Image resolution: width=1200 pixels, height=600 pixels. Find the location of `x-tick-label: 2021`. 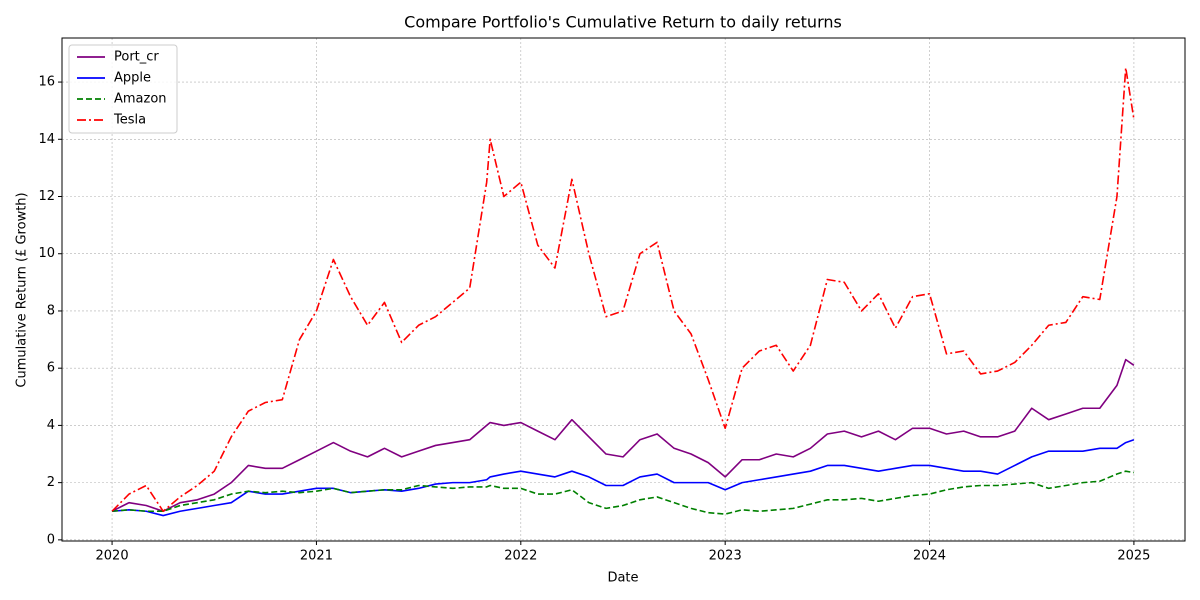

x-tick-label: 2021 is located at coordinates (316, 556).